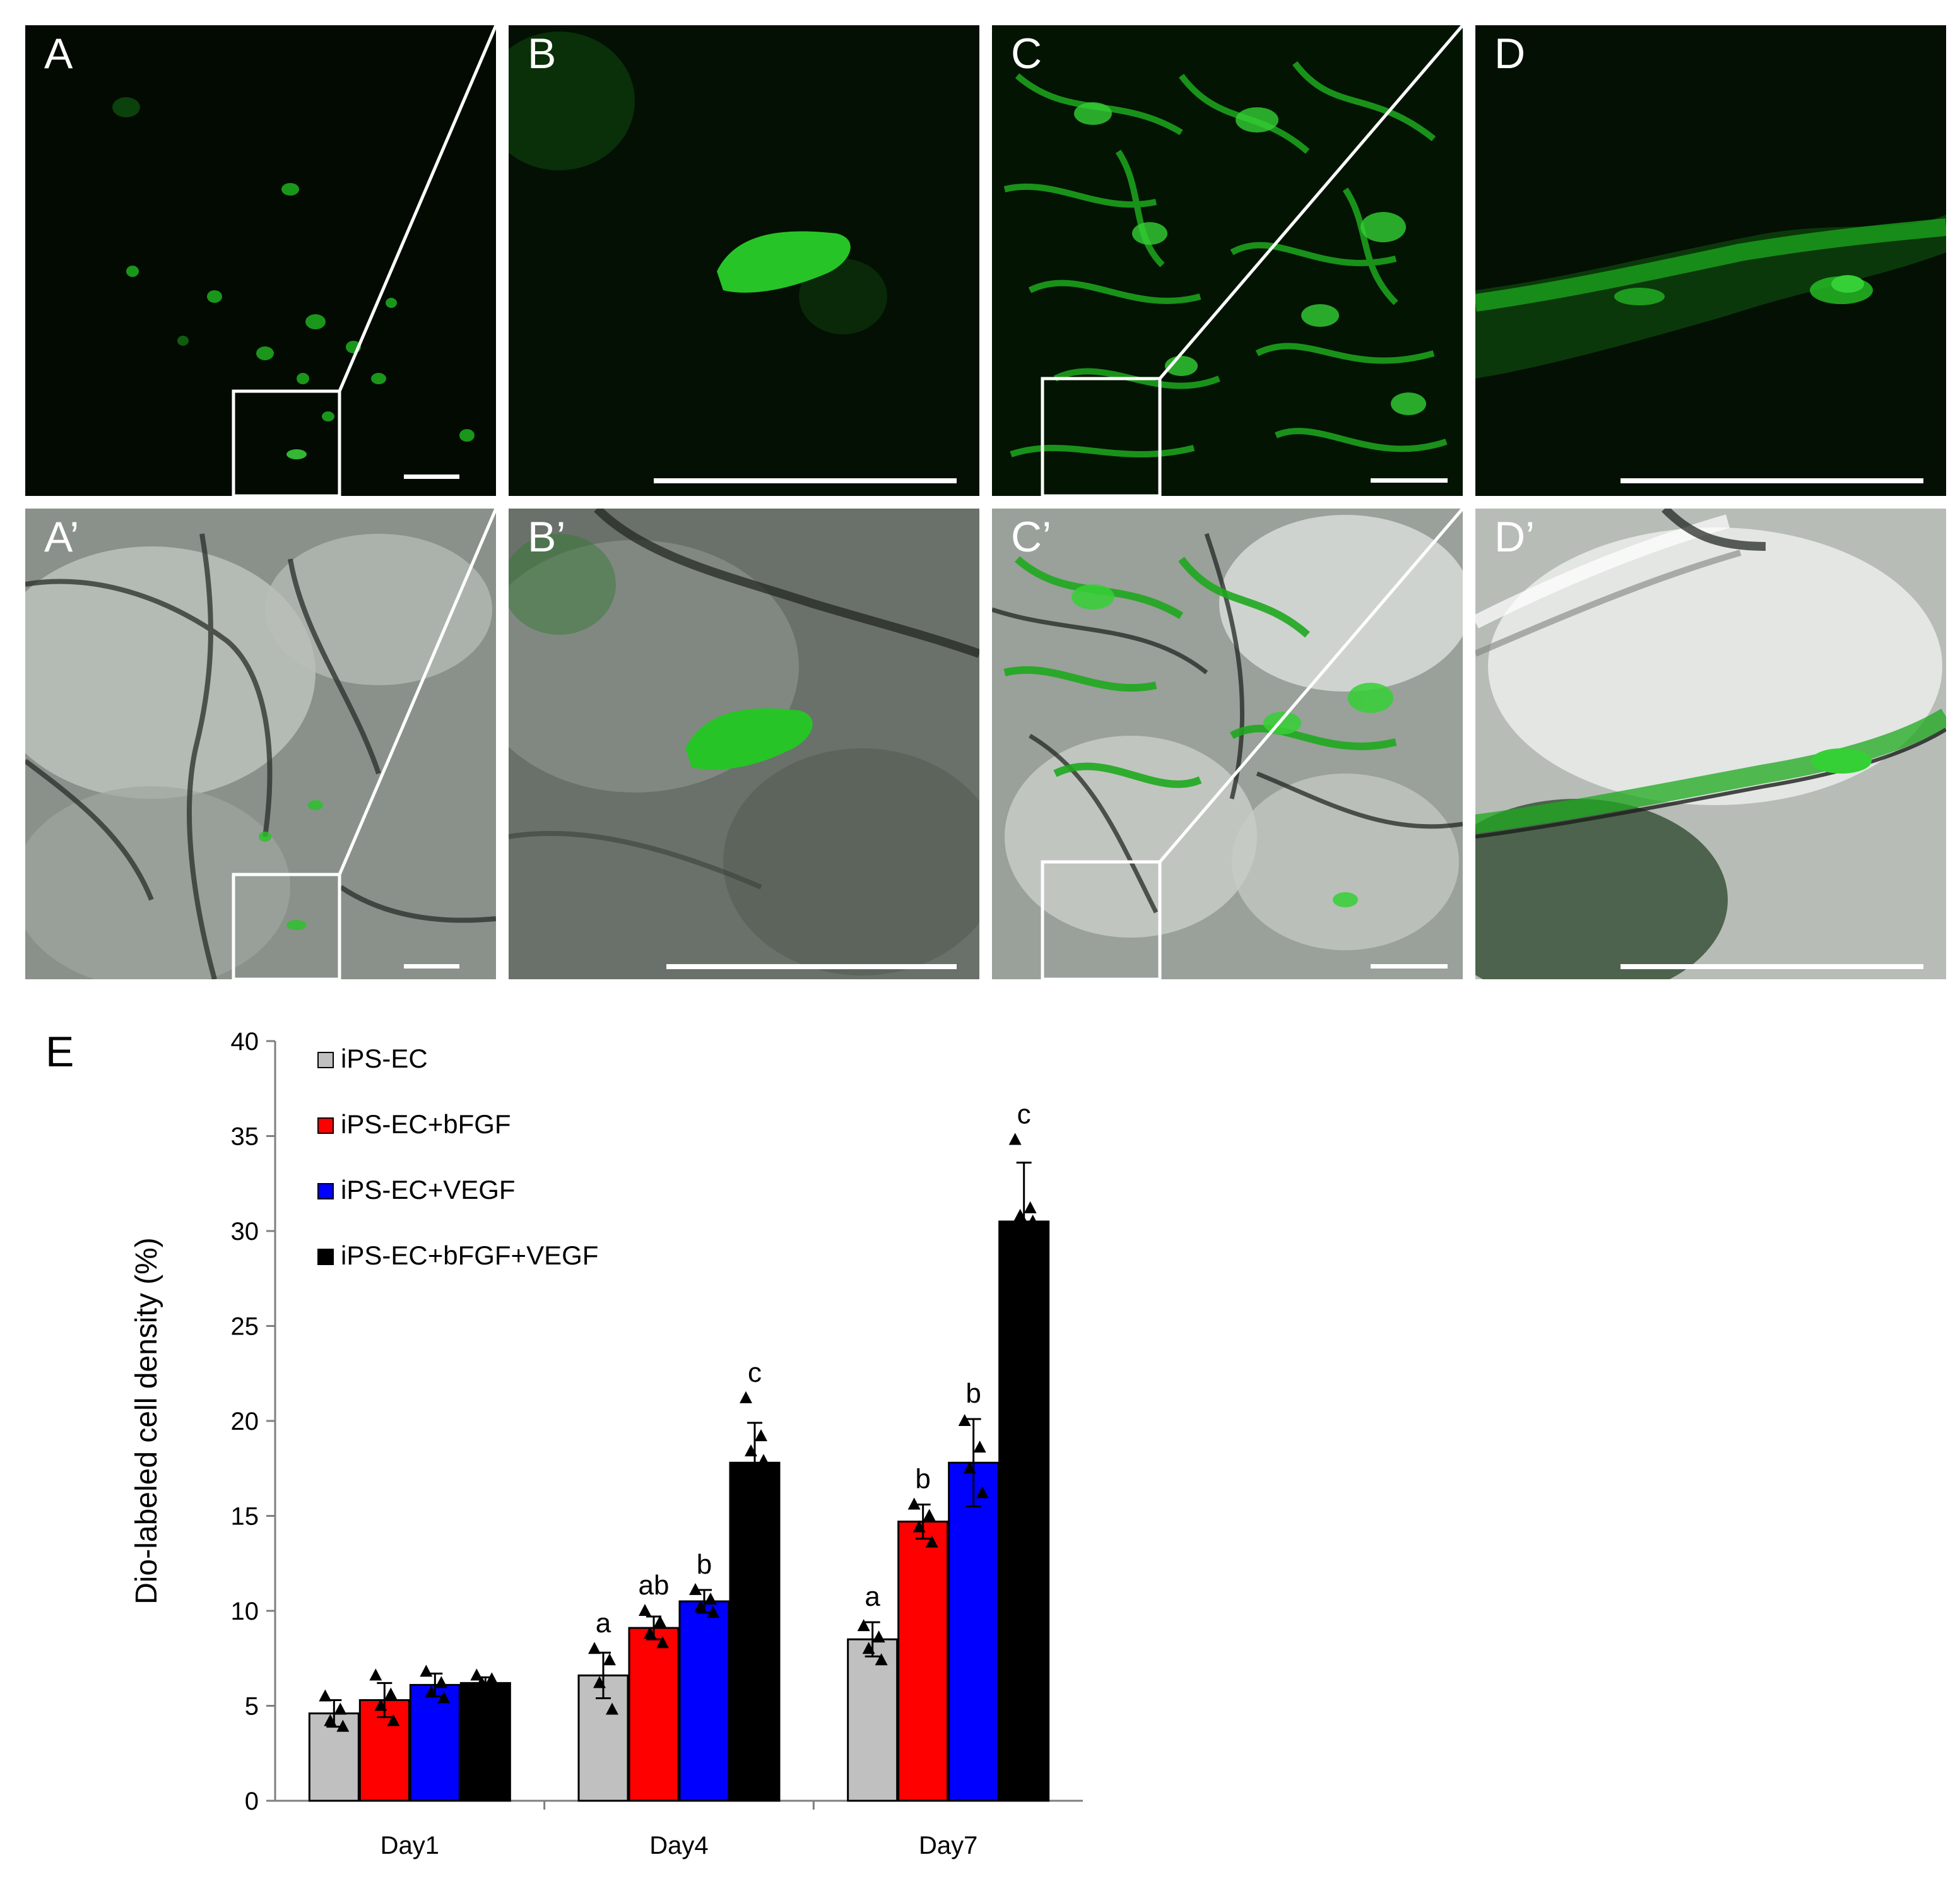  What do you see at coordinates (679, 1845) in the screenshot?
I see `x-tick-label: Day4` at bounding box center [679, 1845].